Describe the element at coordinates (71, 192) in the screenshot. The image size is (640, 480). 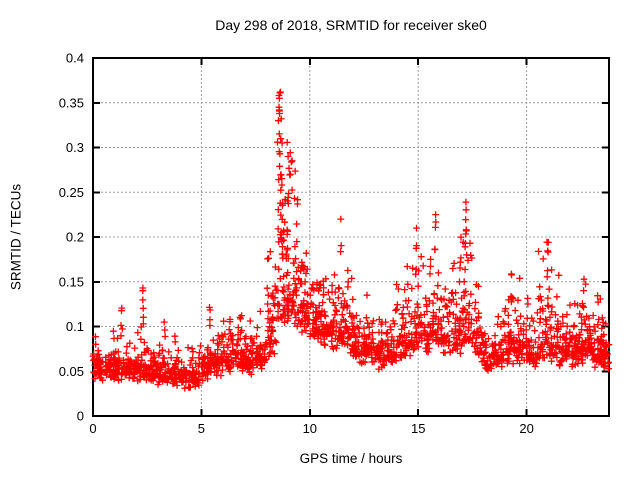
I see `y-tick-label: 0.25` at that location.